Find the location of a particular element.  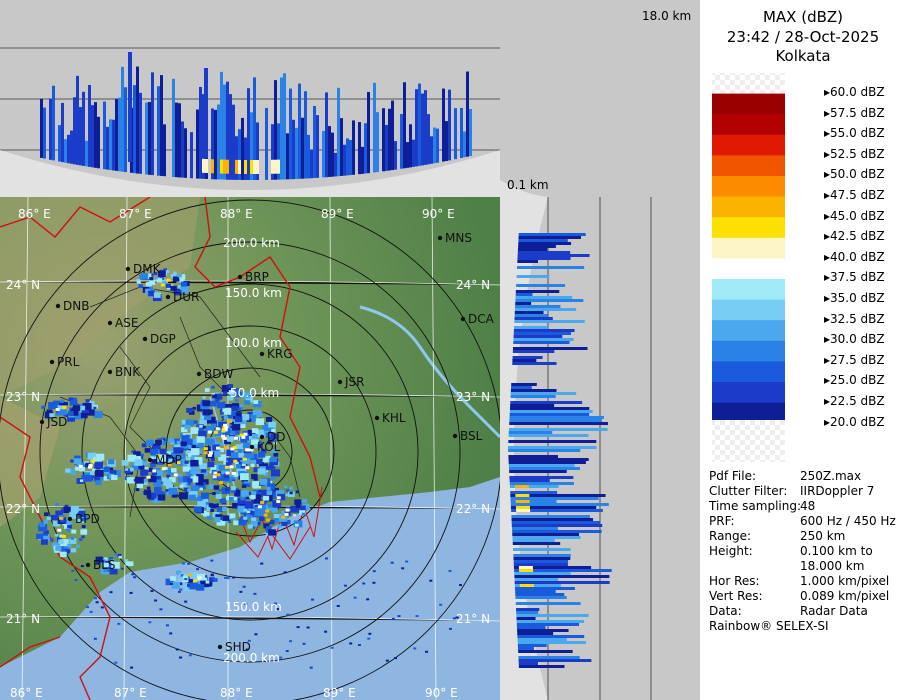

city-label: KRG is located at coordinates (280, 354).